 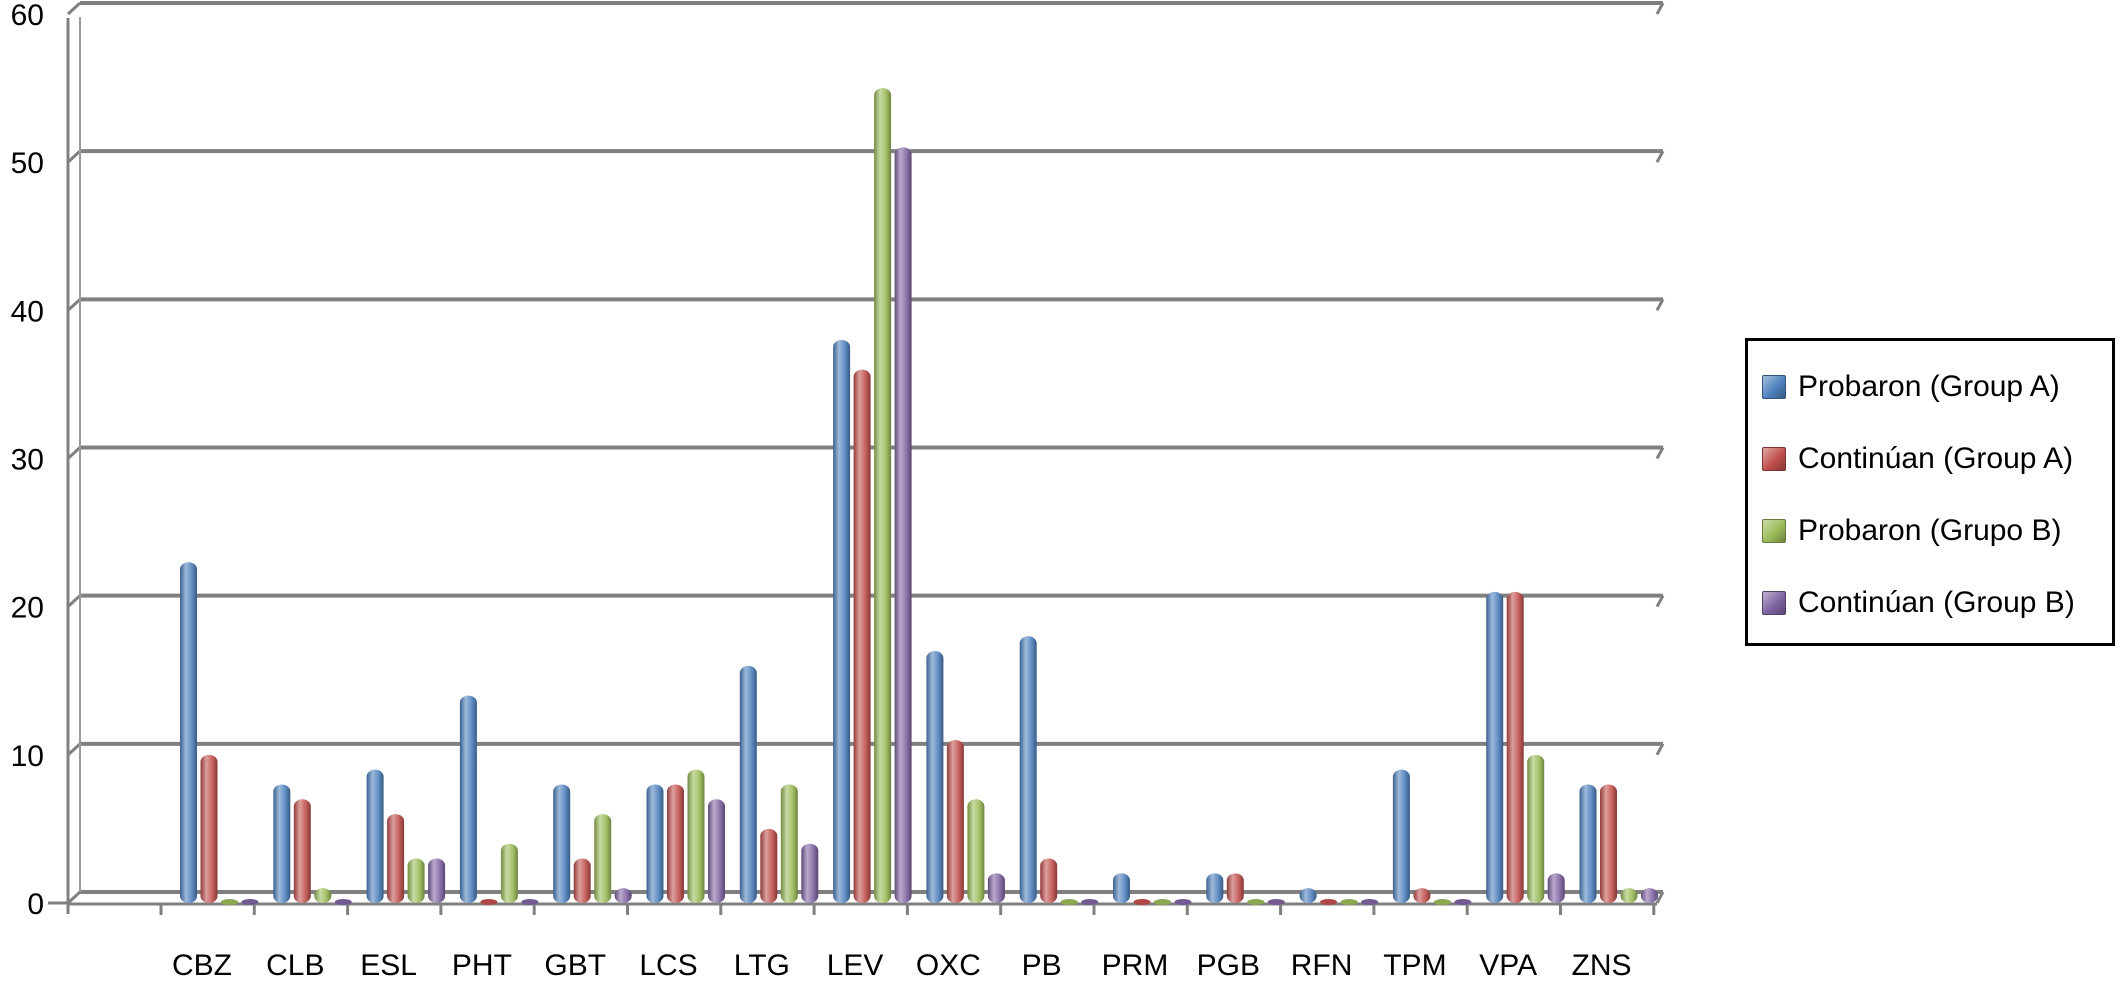 I want to click on bar-lcs-s2, so click(x=696, y=836).